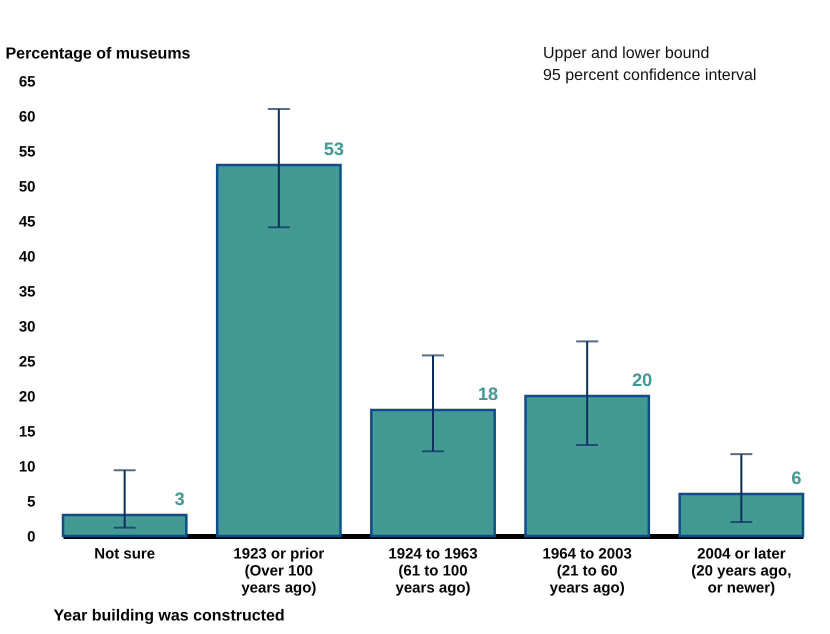 Image resolution: width=830 pixels, height=634 pixels. I want to click on y-tick-label: 55, so click(27, 152).